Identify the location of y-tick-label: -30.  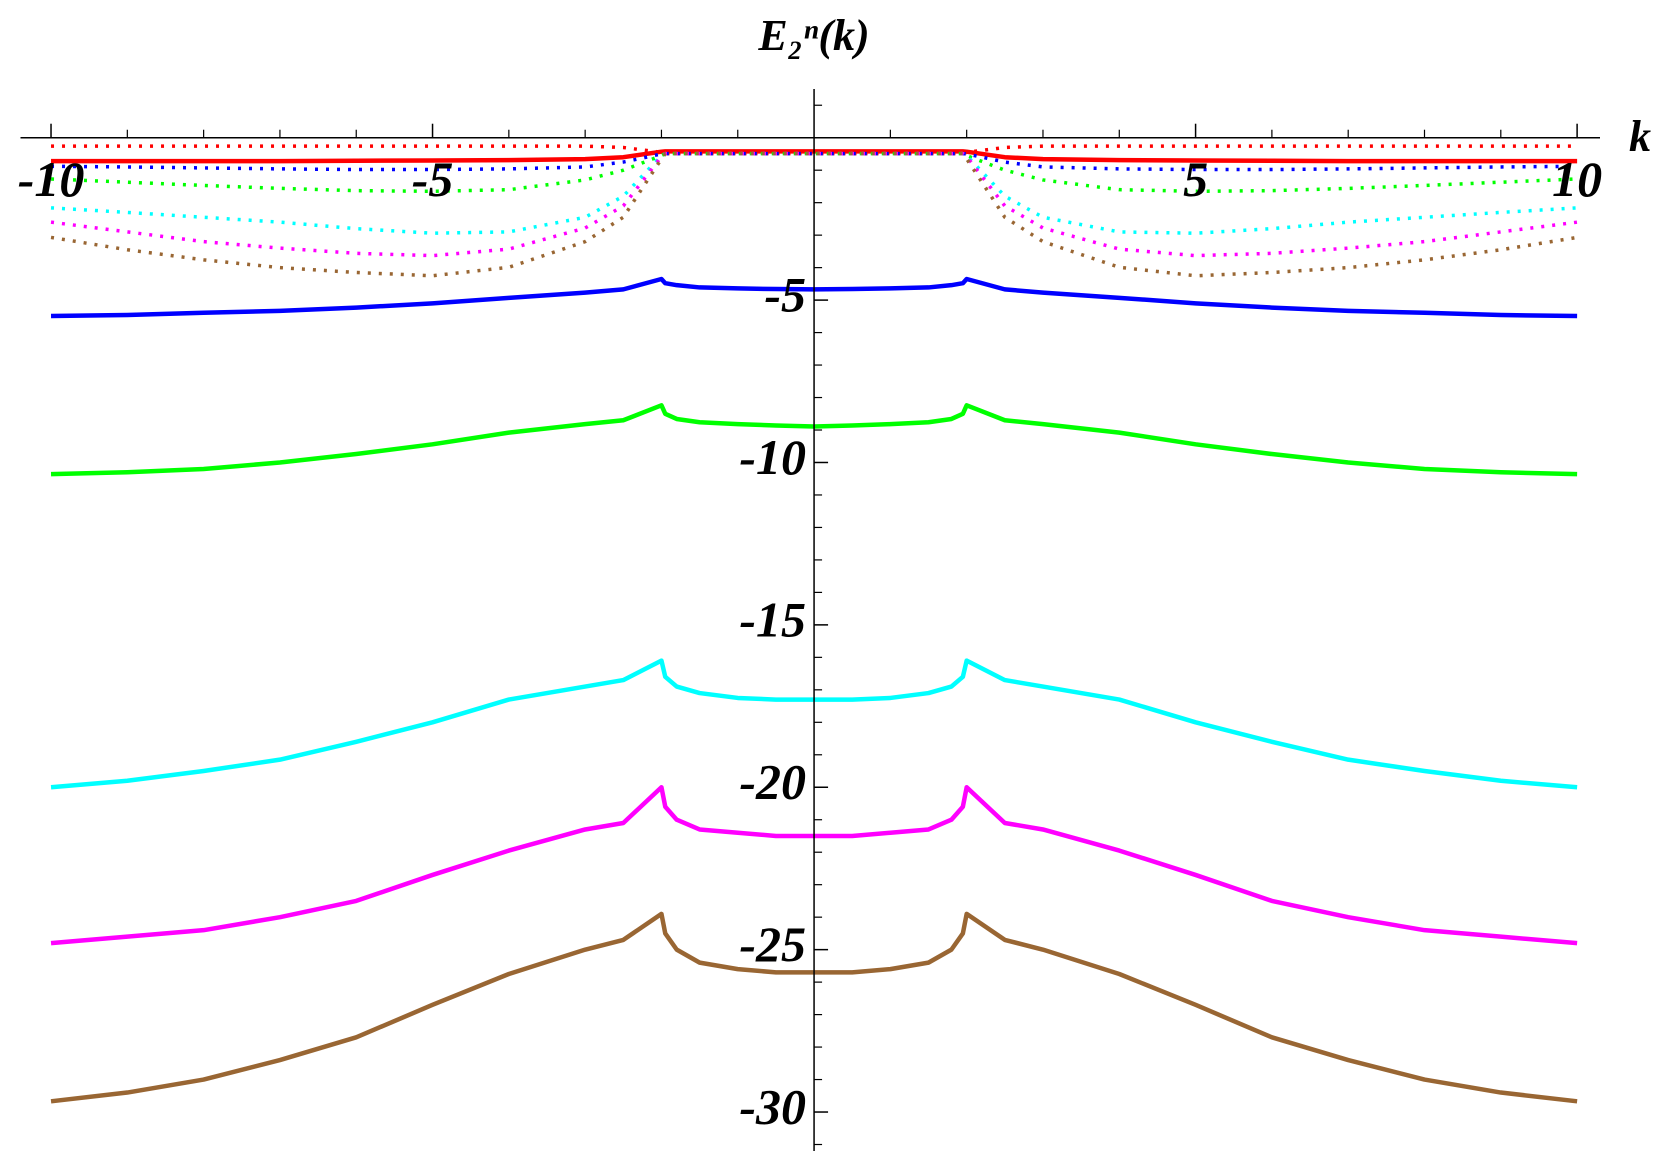
(772, 1106).